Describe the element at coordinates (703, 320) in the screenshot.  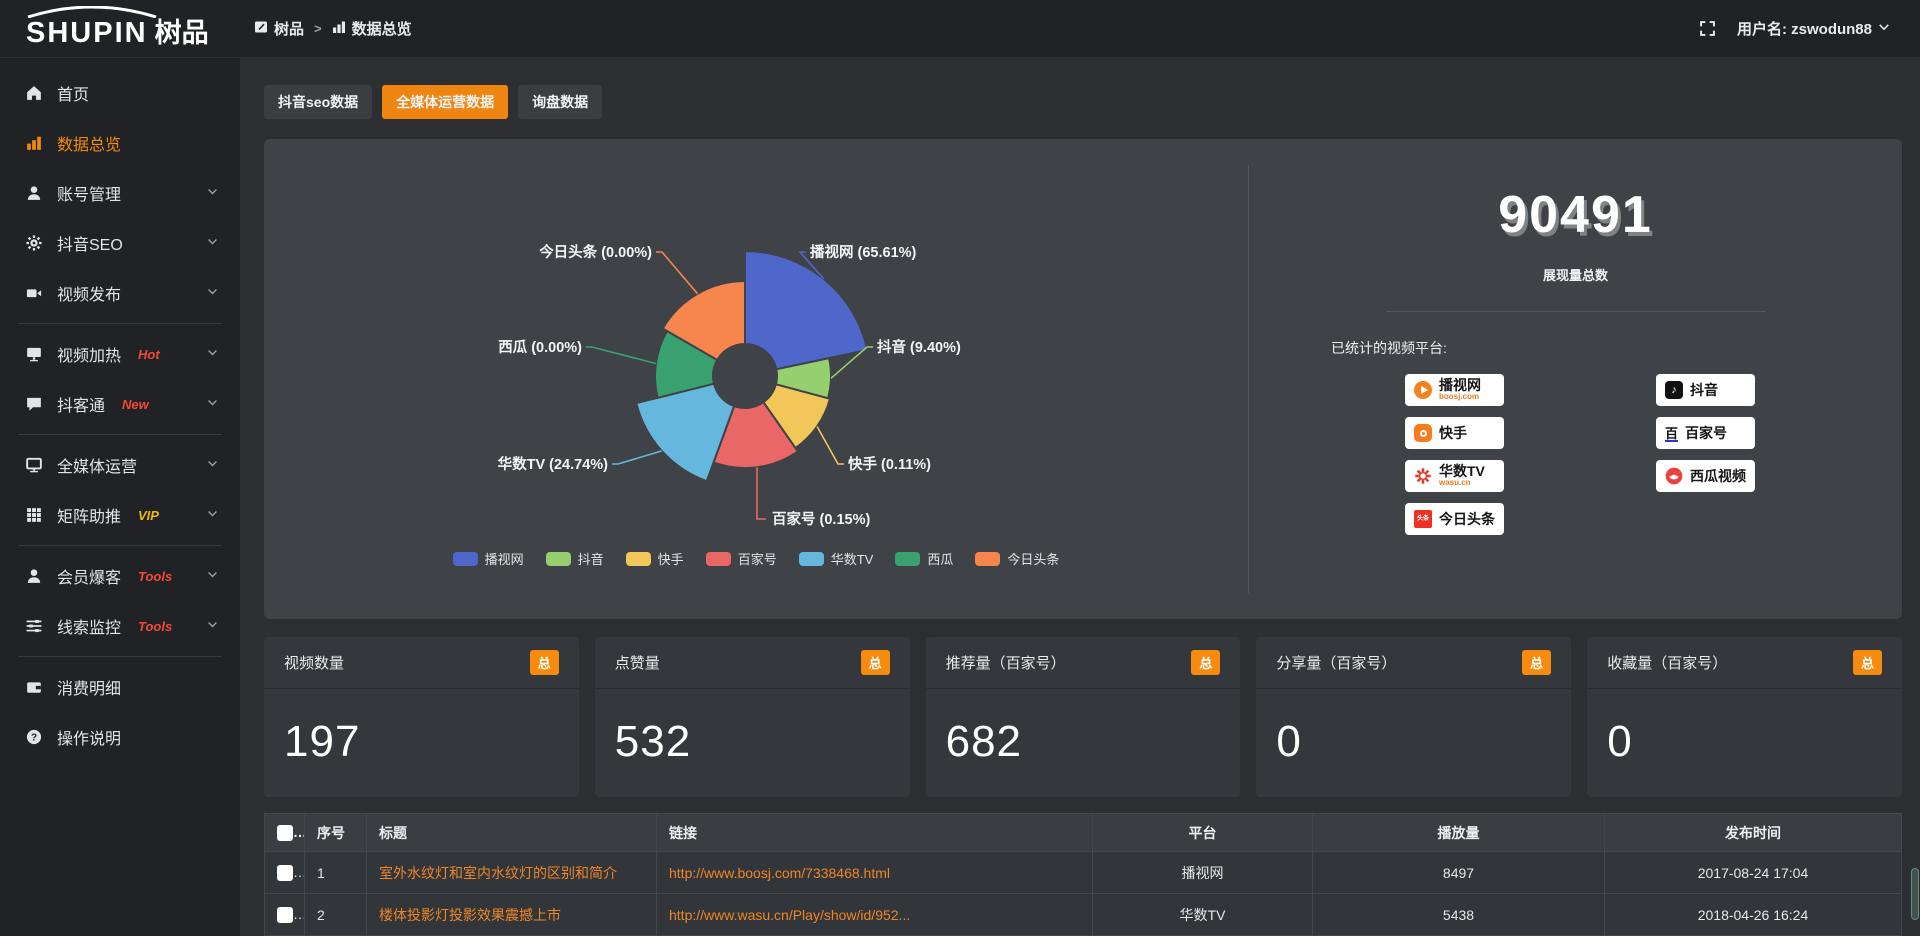
I see `pie-slice-今日头条` at that location.